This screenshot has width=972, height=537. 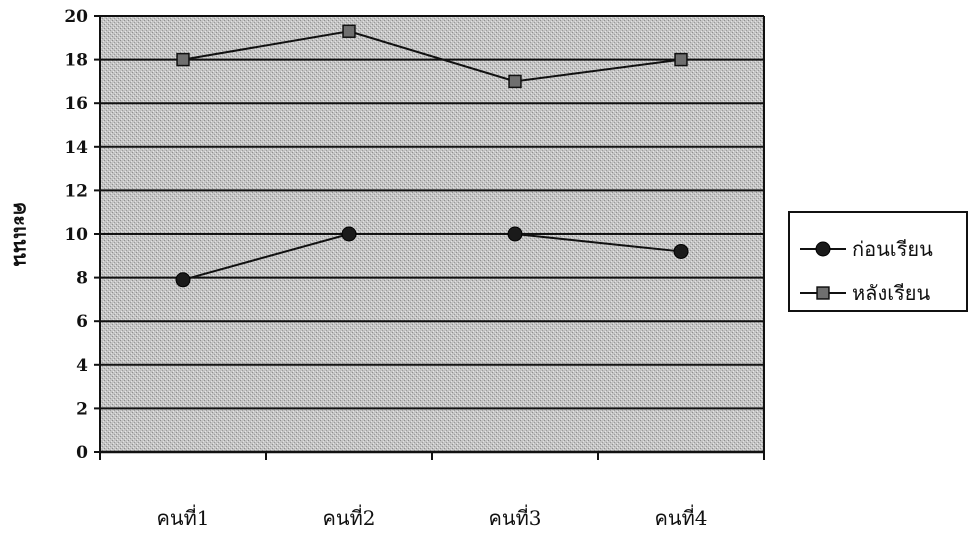 What do you see at coordinates (82, 322) in the screenshot?
I see `y-tick-label: 6` at bounding box center [82, 322].